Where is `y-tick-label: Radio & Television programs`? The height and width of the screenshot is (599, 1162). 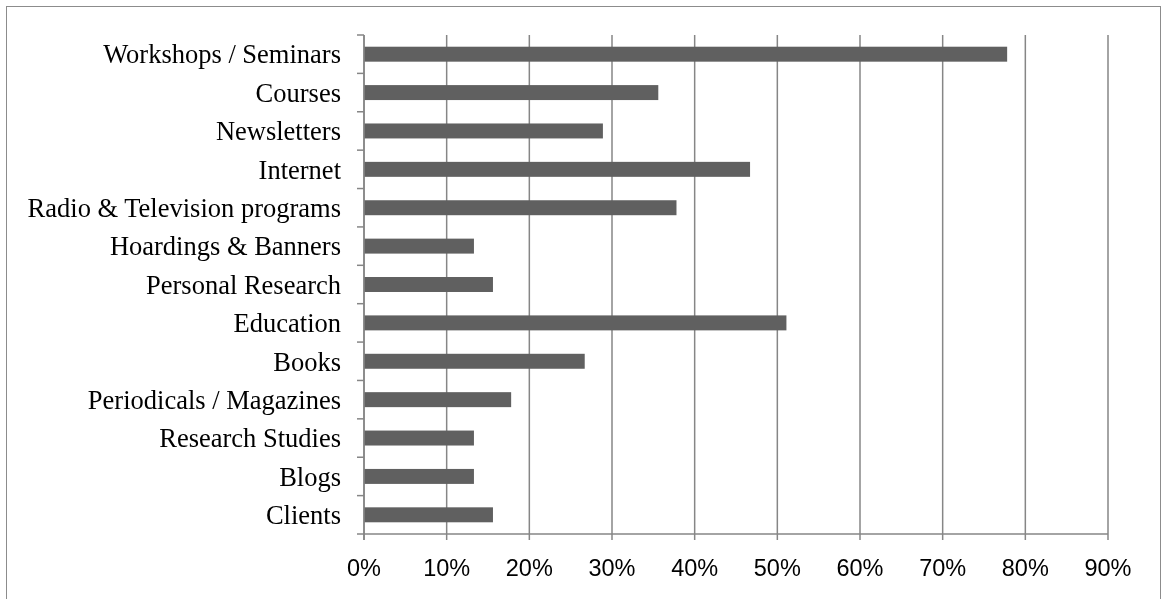 y-tick-label: Radio & Television programs is located at coordinates (184, 208).